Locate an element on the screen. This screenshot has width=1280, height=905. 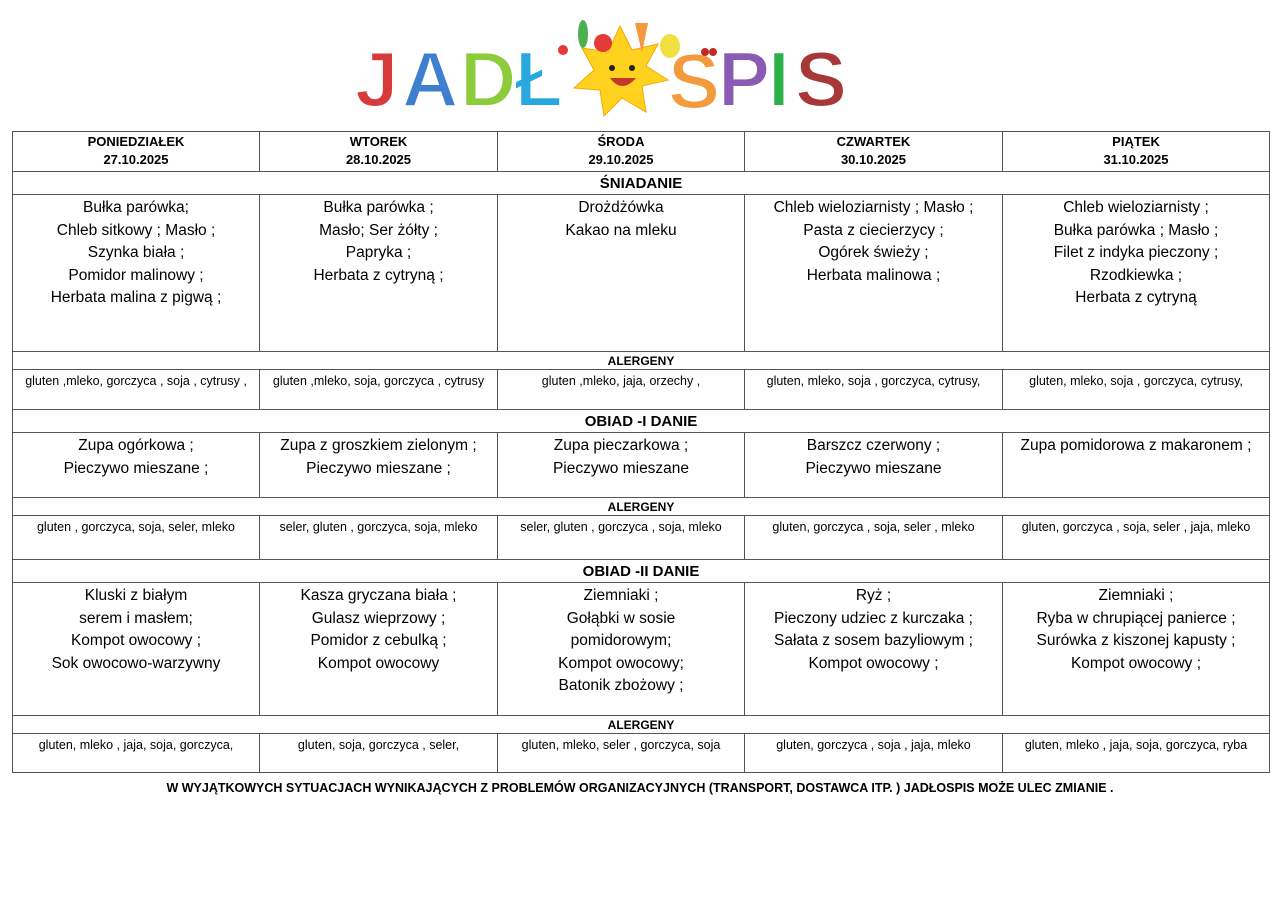
section-lunch2: OBIAD -II DANIE is located at coordinates (641, 571).